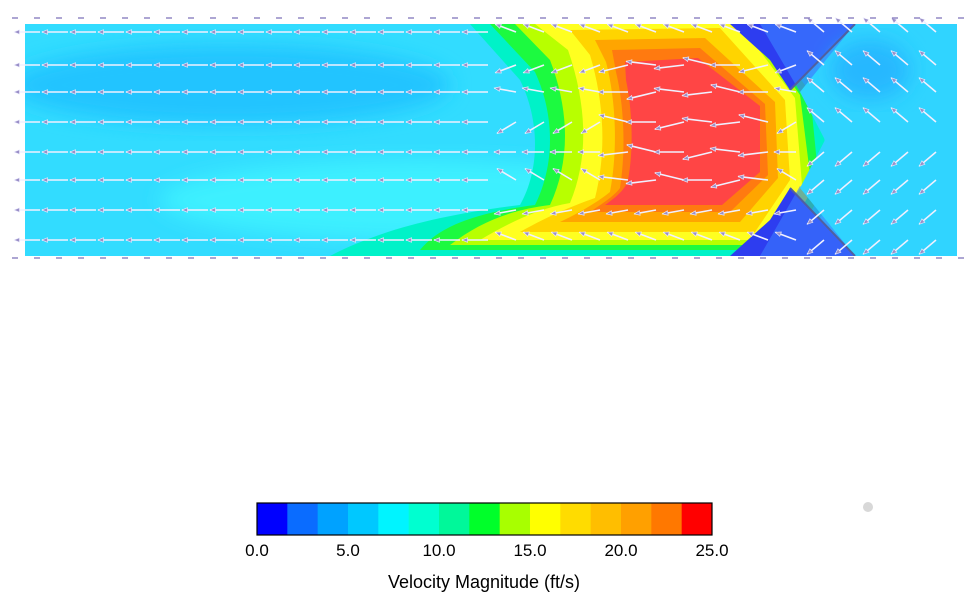 Image resolution: width=970 pixels, height=600 pixels. I want to click on contour-downstream-blob, so click(870, 70).